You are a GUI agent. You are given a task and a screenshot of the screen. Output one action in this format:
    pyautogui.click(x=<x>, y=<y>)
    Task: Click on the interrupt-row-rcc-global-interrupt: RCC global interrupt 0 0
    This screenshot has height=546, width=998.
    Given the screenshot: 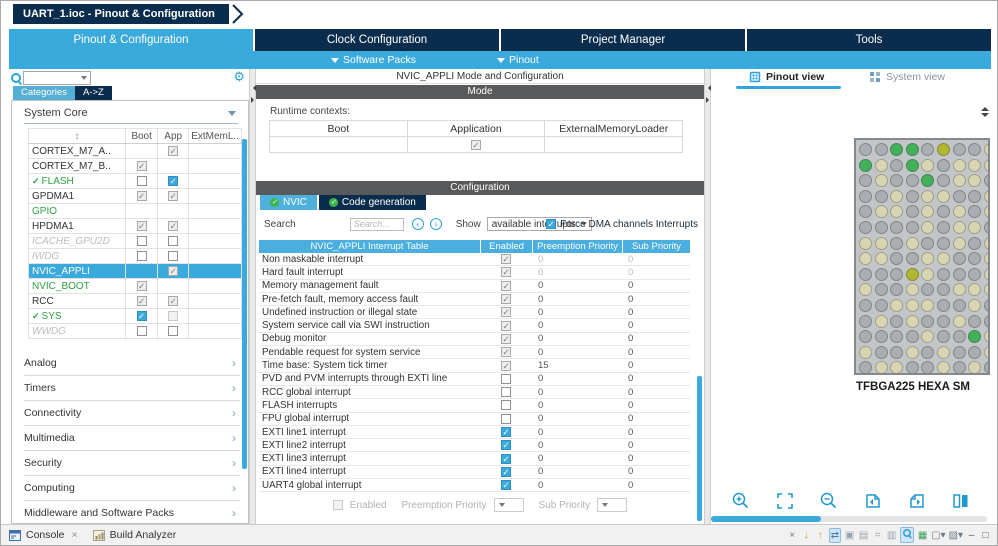 What is the action you would take?
    pyautogui.click(x=474, y=393)
    